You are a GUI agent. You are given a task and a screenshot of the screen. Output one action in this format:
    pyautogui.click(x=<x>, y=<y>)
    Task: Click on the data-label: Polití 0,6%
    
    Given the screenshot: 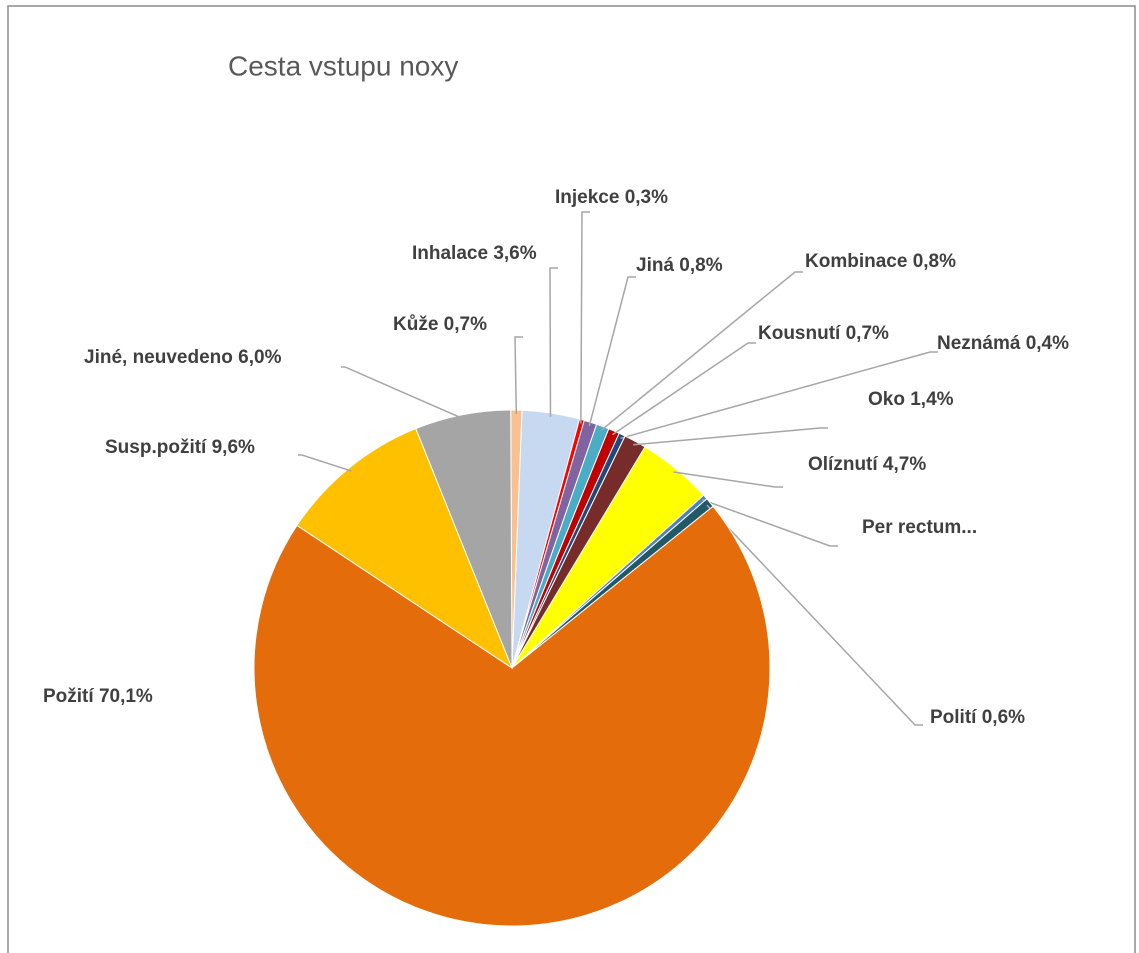 What is the action you would take?
    pyautogui.click(x=977, y=717)
    